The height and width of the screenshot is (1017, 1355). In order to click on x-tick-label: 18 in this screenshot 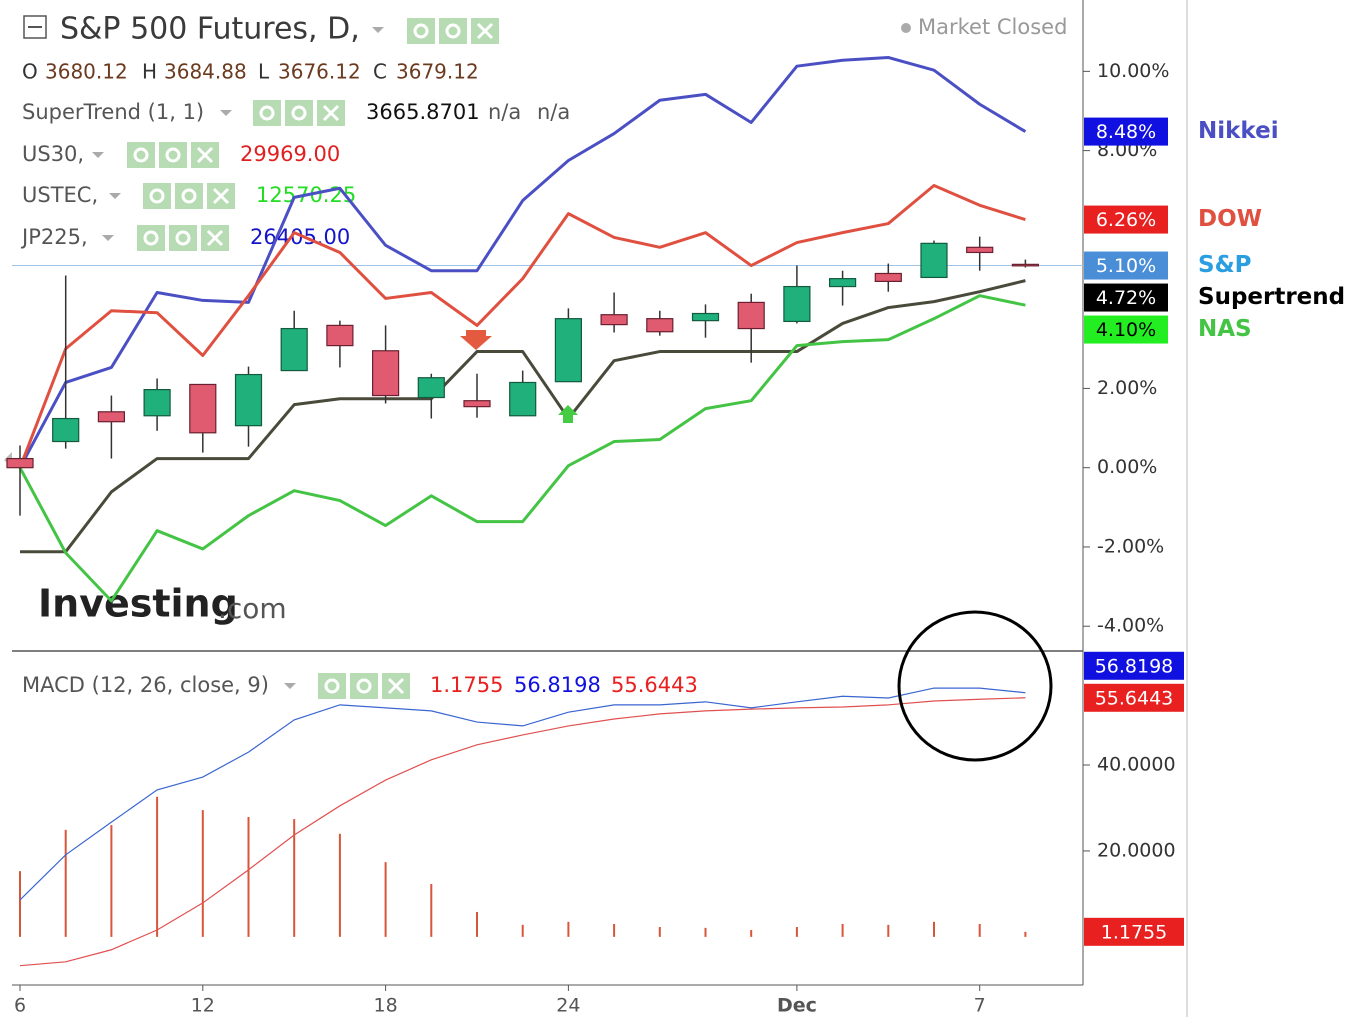, I will do `click(386, 1006)`.